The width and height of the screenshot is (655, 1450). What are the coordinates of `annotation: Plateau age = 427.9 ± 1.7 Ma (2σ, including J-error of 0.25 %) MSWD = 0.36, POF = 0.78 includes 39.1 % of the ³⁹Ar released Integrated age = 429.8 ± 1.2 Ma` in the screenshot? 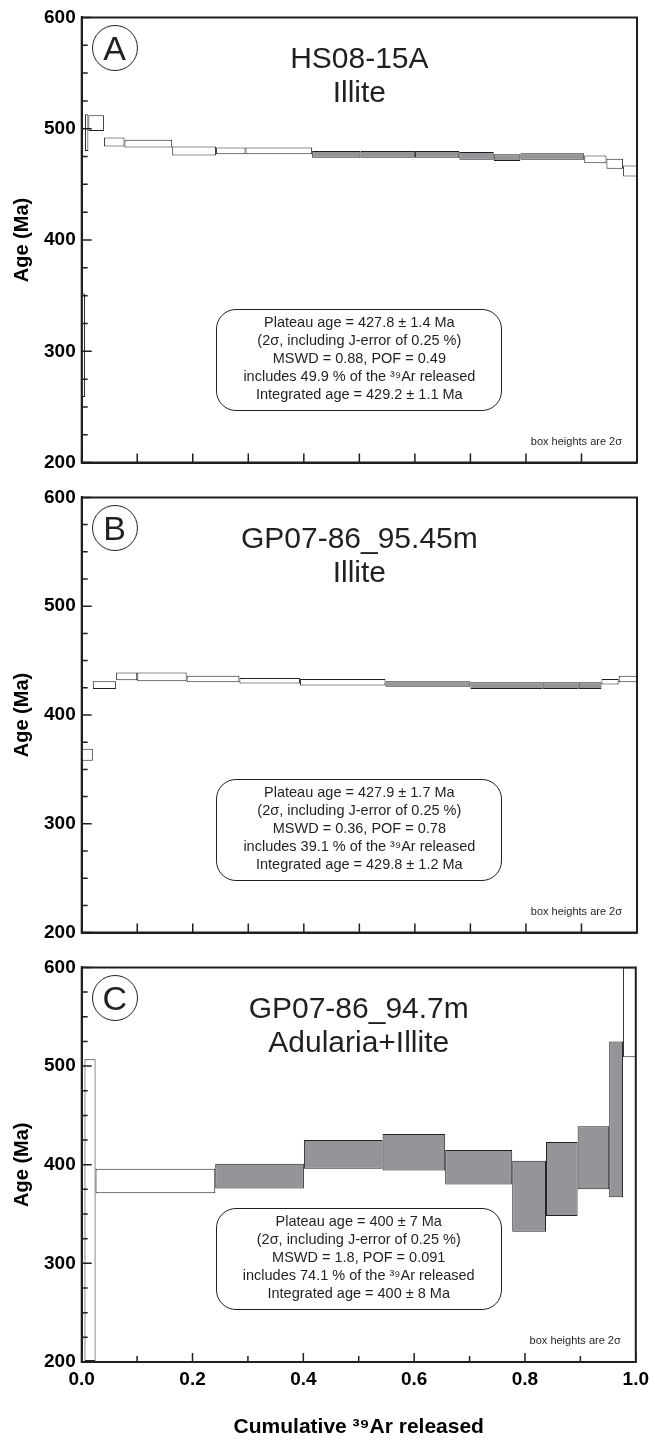 It's located at (359, 827).